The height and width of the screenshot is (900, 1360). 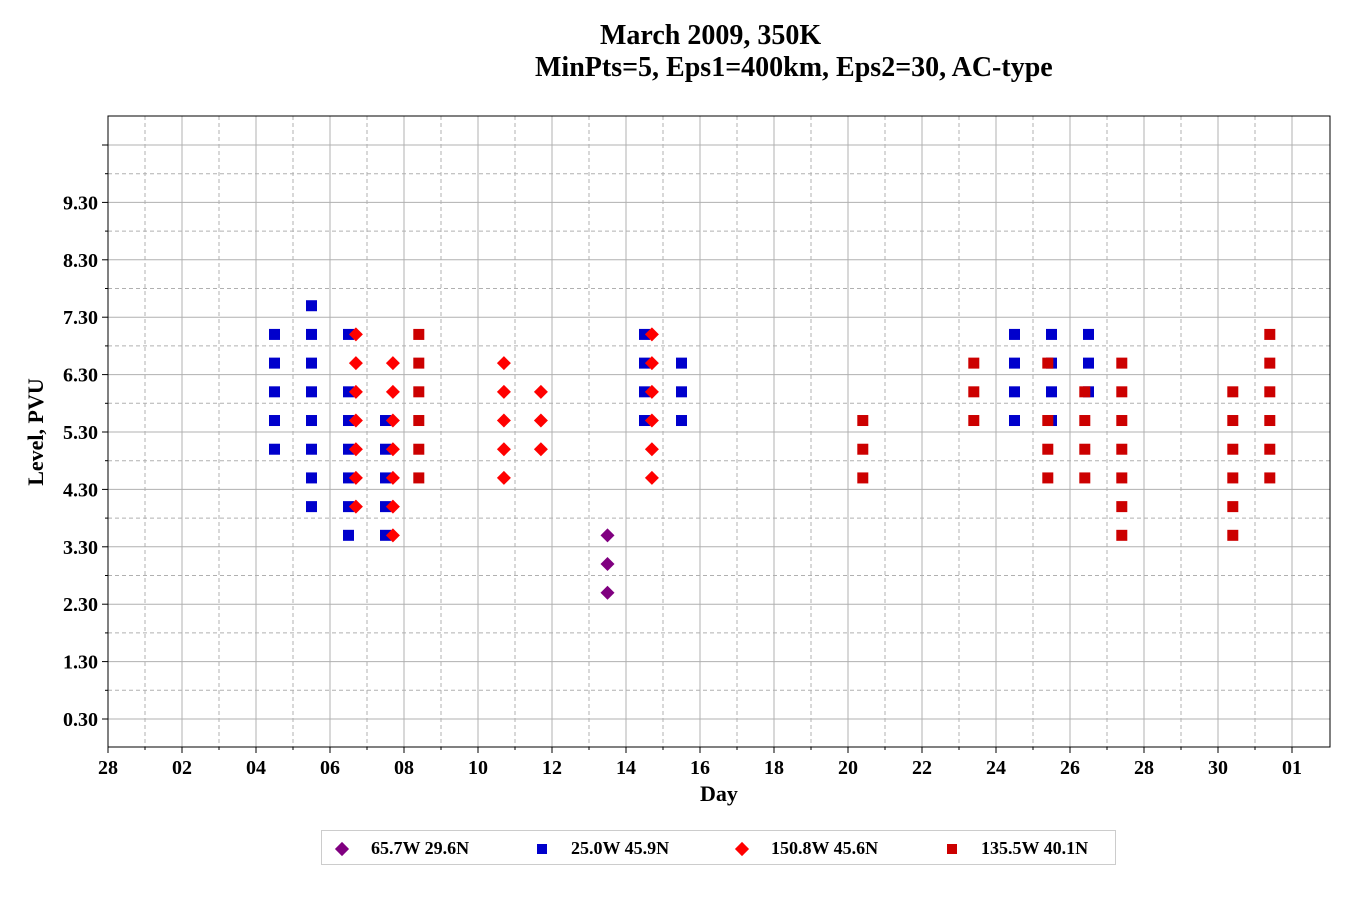 I want to click on y-tick-labels: 0.30 1.30 2.30 3.30 4.30 5.30 6.30 7.30 8.30 9.30, so click(x=80, y=461).